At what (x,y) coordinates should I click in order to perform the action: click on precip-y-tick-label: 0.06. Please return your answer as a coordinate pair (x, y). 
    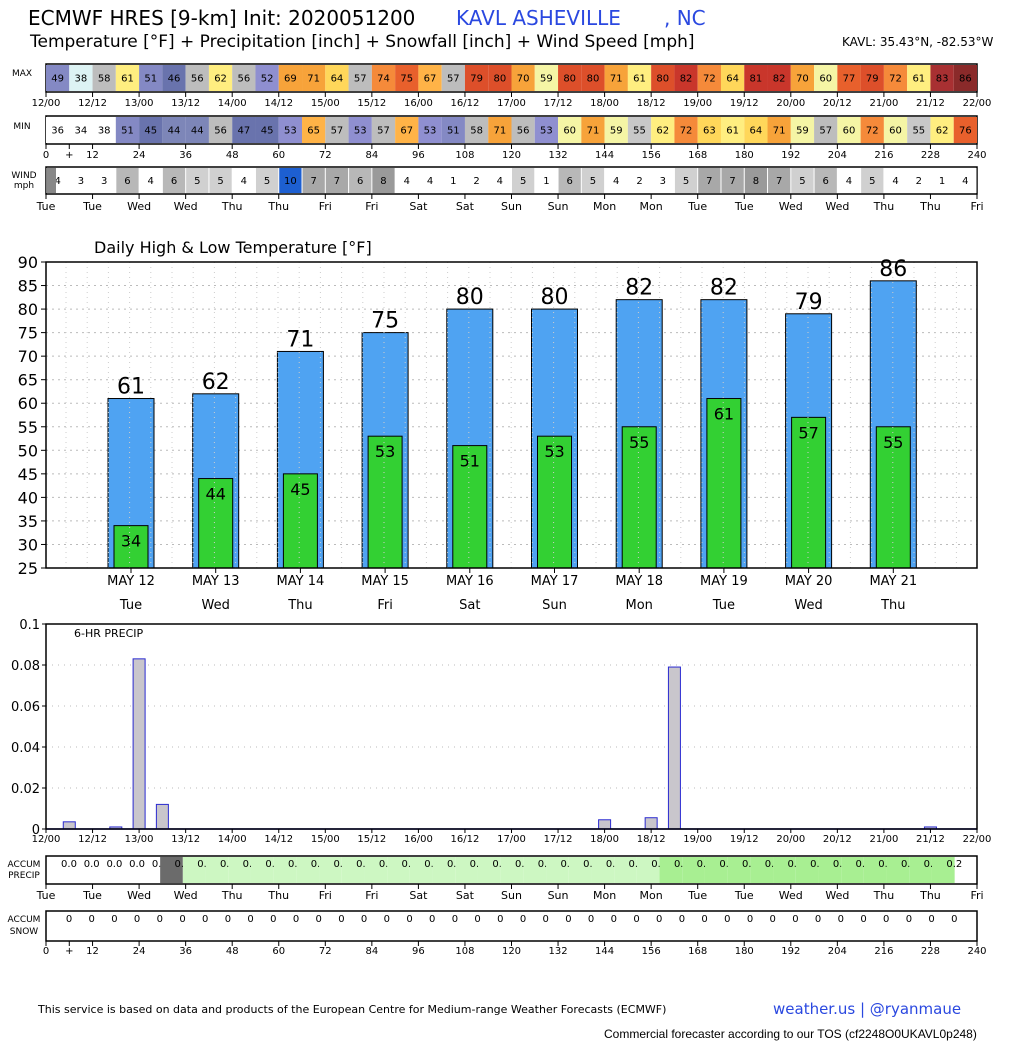
    Looking at the image, I should click on (25, 707).